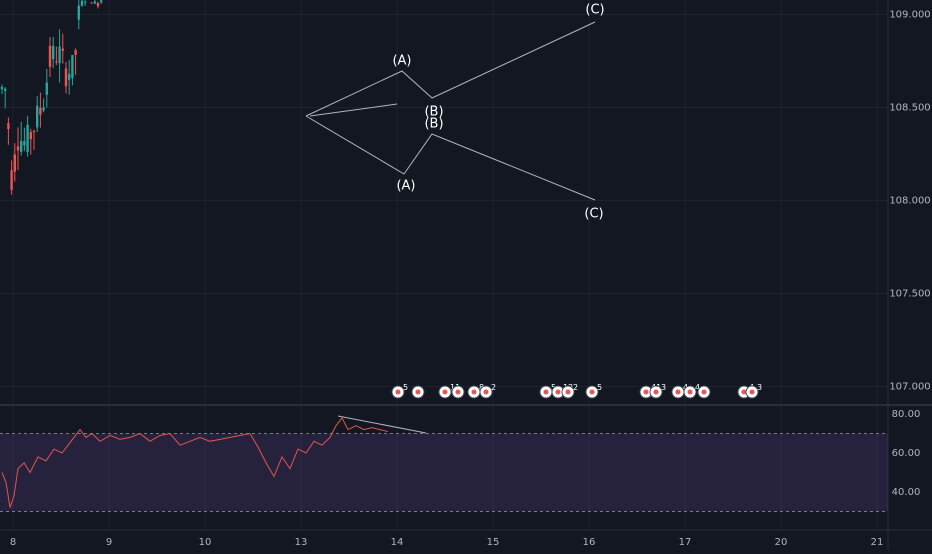 This screenshot has height=554, width=932. I want to click on time-tick-label: 9, so click(109, 542).